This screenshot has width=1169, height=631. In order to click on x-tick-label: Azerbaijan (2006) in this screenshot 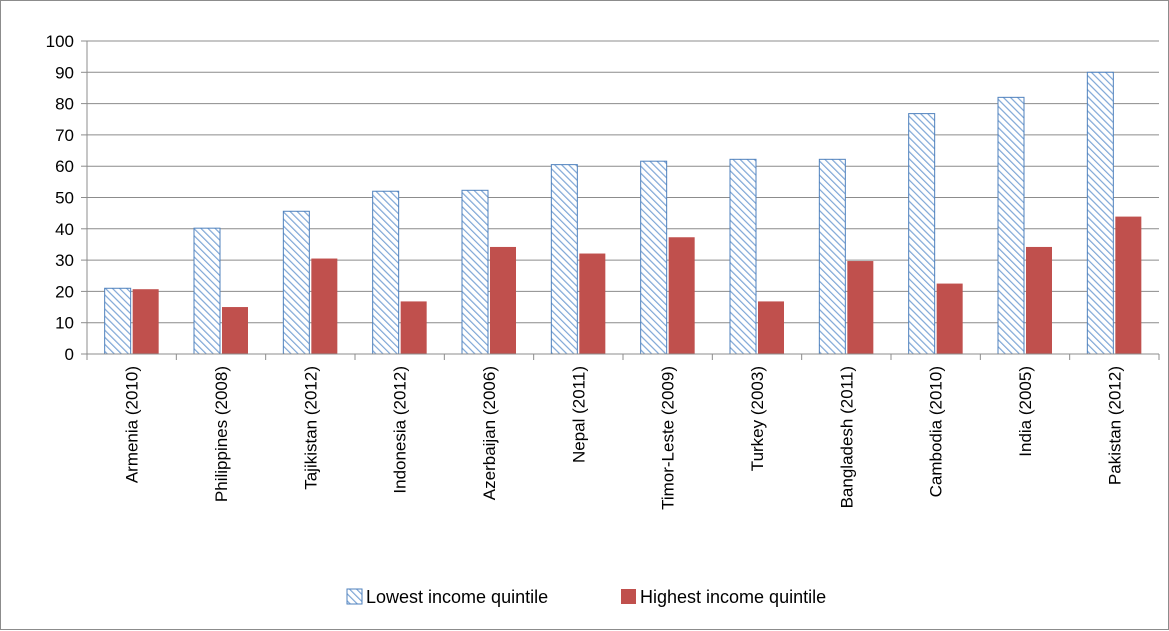, I will do `click(489, 433)`.